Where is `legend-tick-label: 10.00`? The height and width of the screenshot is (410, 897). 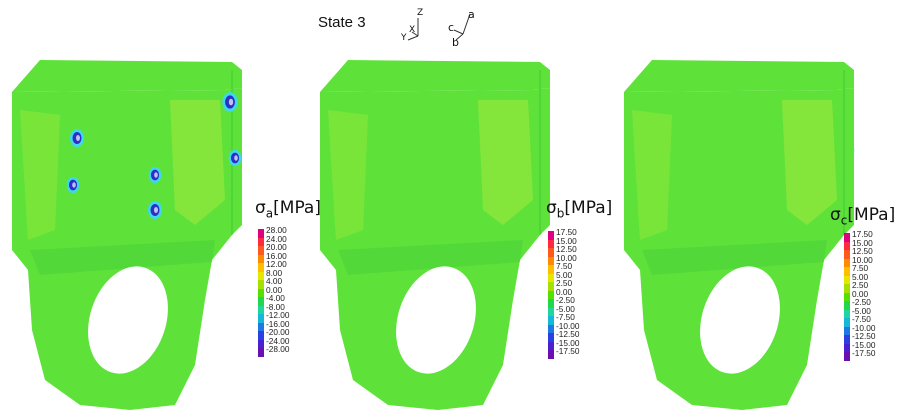 legend-tick-label: 10.00 is located at coordinates (862, 259).